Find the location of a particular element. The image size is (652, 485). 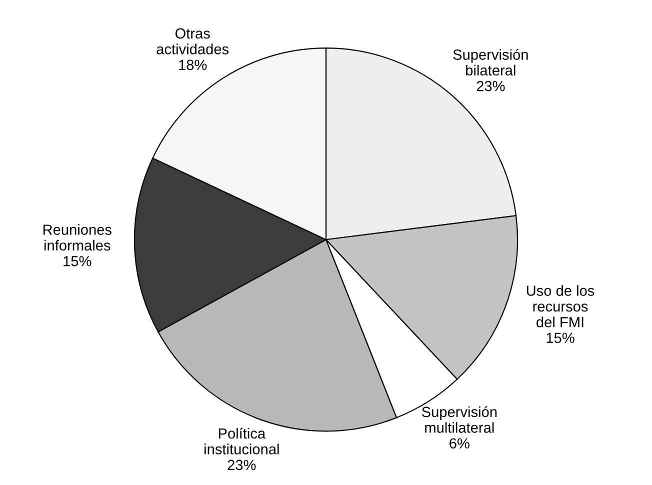

data-label: 6% is located at coordinates (460, 443).